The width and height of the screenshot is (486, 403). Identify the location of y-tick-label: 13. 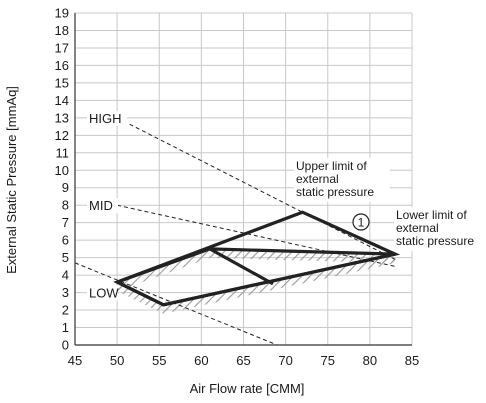
(62, 117).